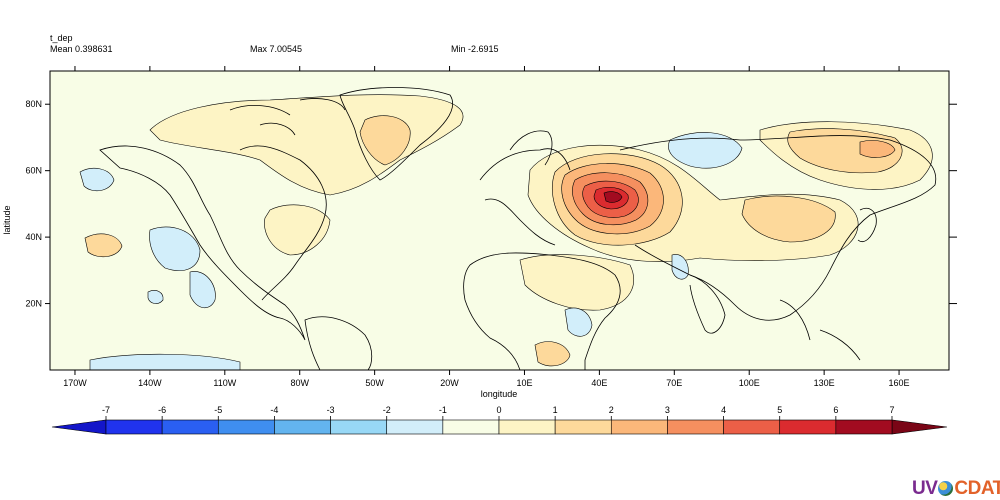 This screenshot has height=500, width=1000. I want to click on coastline-europe, so click(525, 197).